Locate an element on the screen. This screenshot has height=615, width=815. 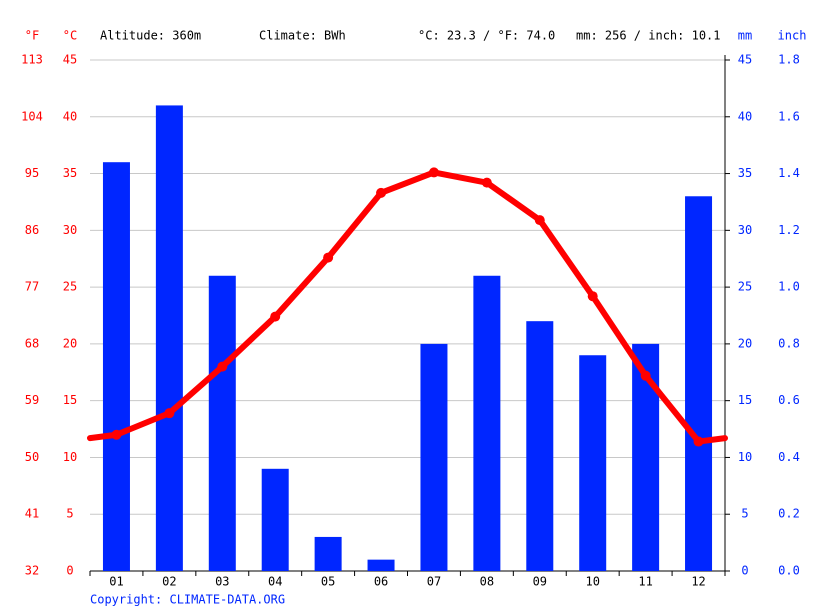
y-tick-label: 25 is located at coordinates (70, 287).